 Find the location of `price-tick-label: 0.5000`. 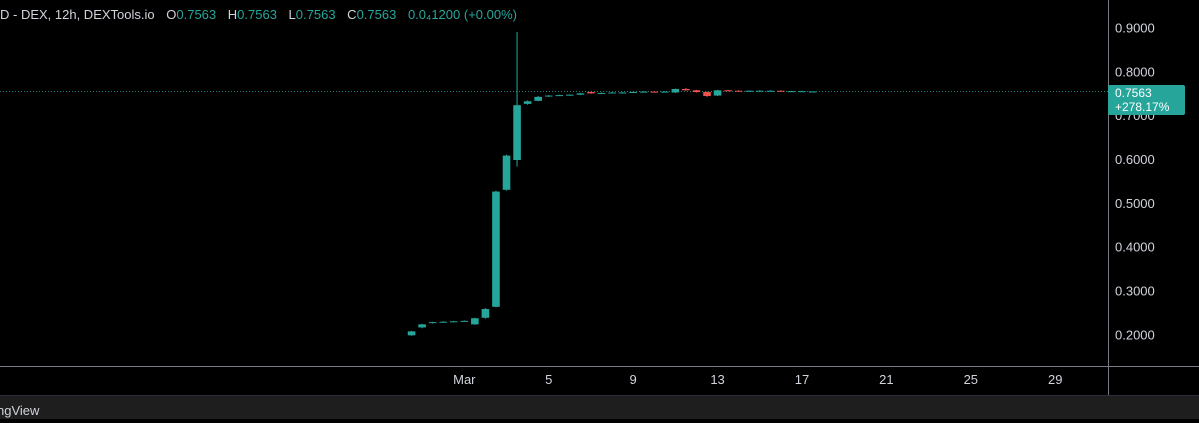

price-tick-label: 0.5000 is located at coordinates (1135, 203).